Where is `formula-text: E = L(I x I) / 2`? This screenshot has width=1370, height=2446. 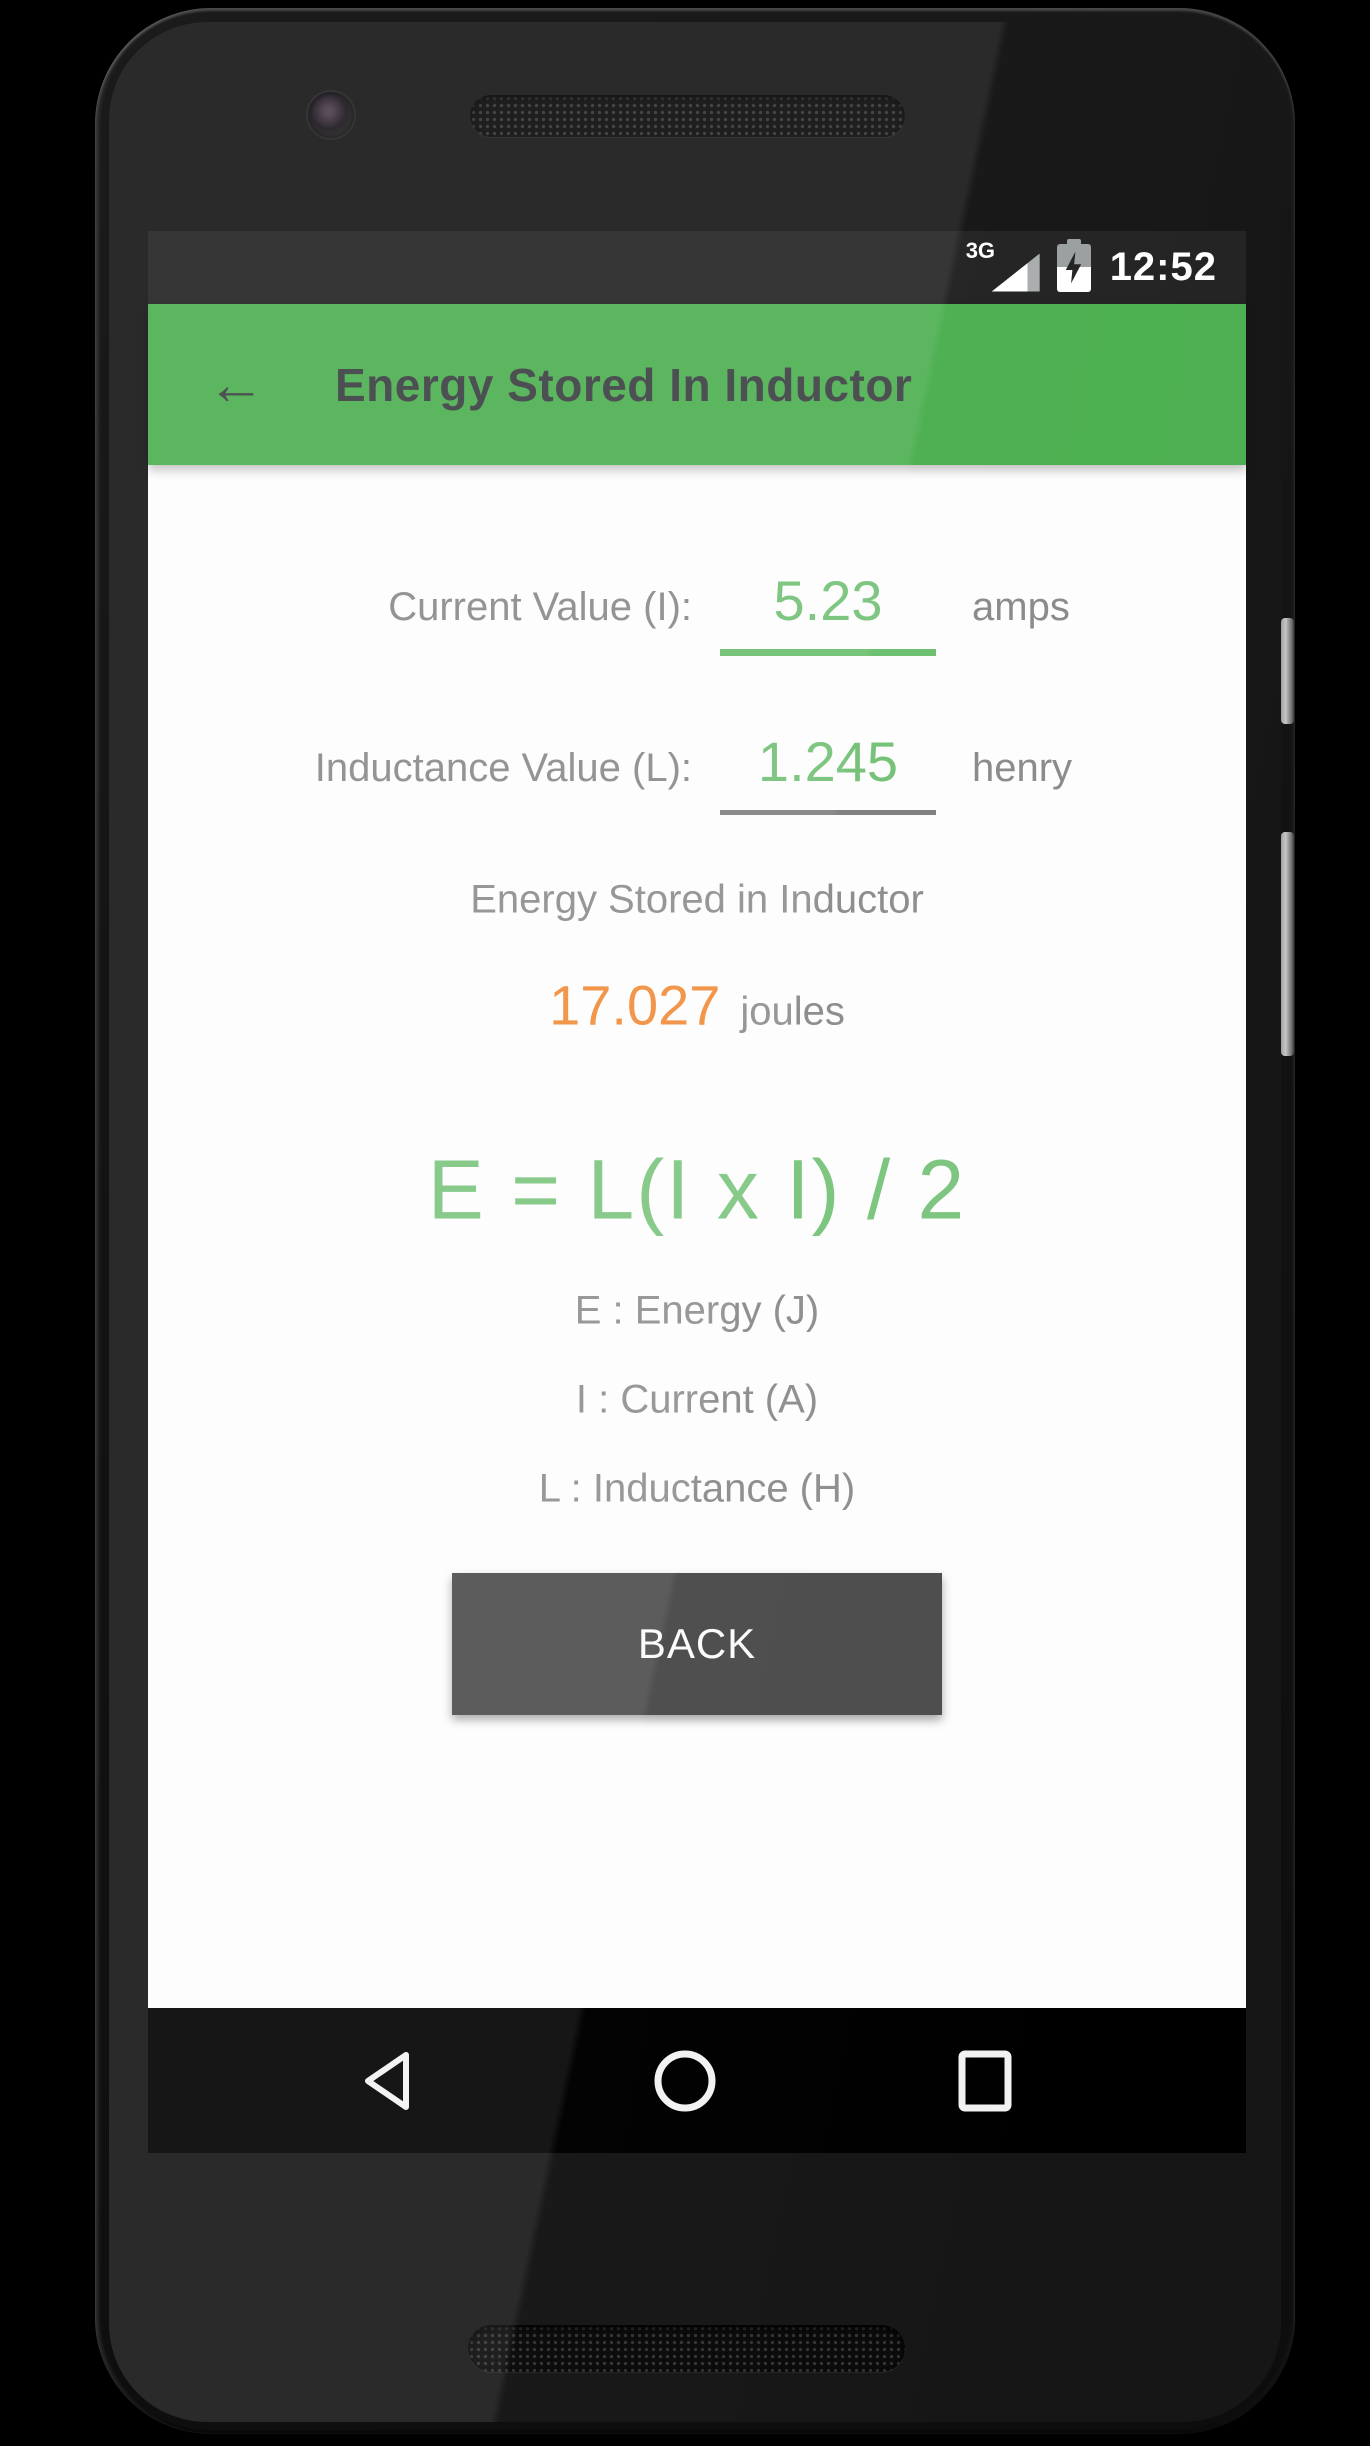
formula-text: E = L(I x I) / 2 is located at coordinates (697, 1189).